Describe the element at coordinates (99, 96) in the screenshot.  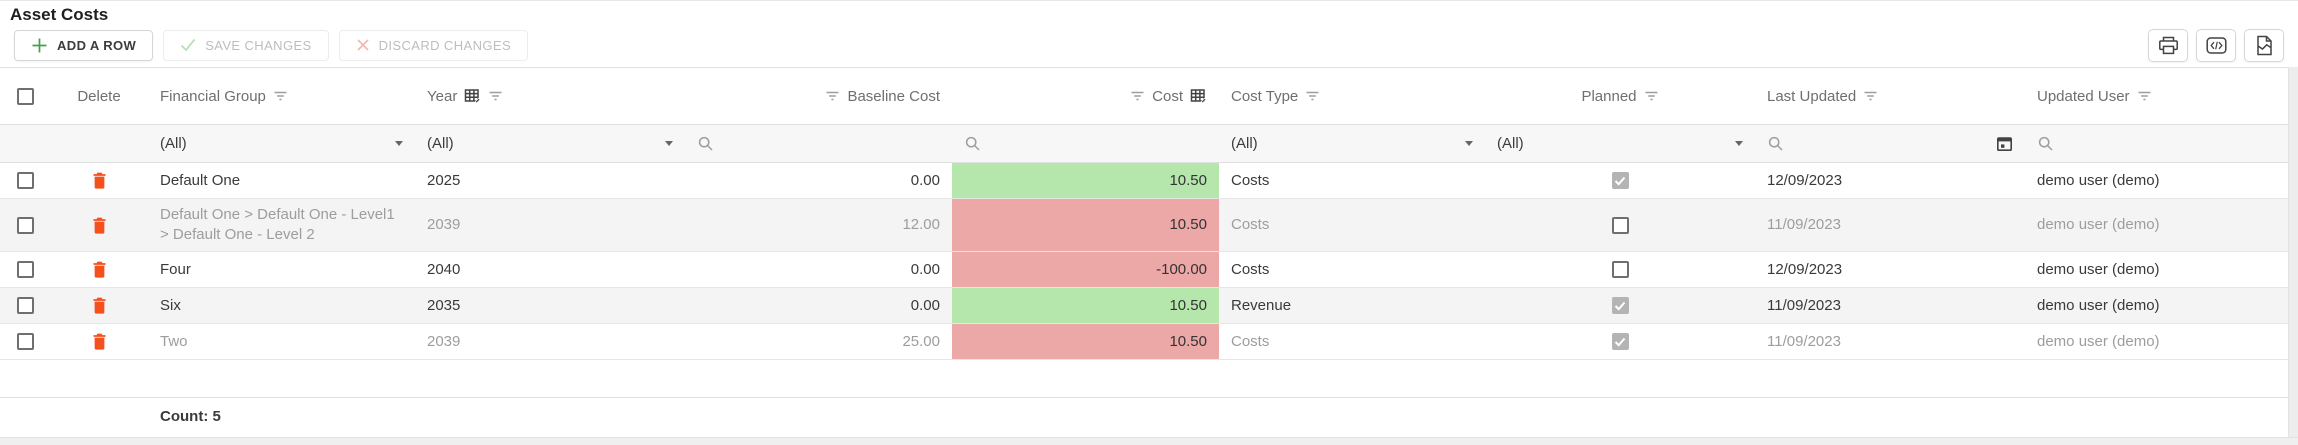
I see `column-header-delete: Delete` at that location.